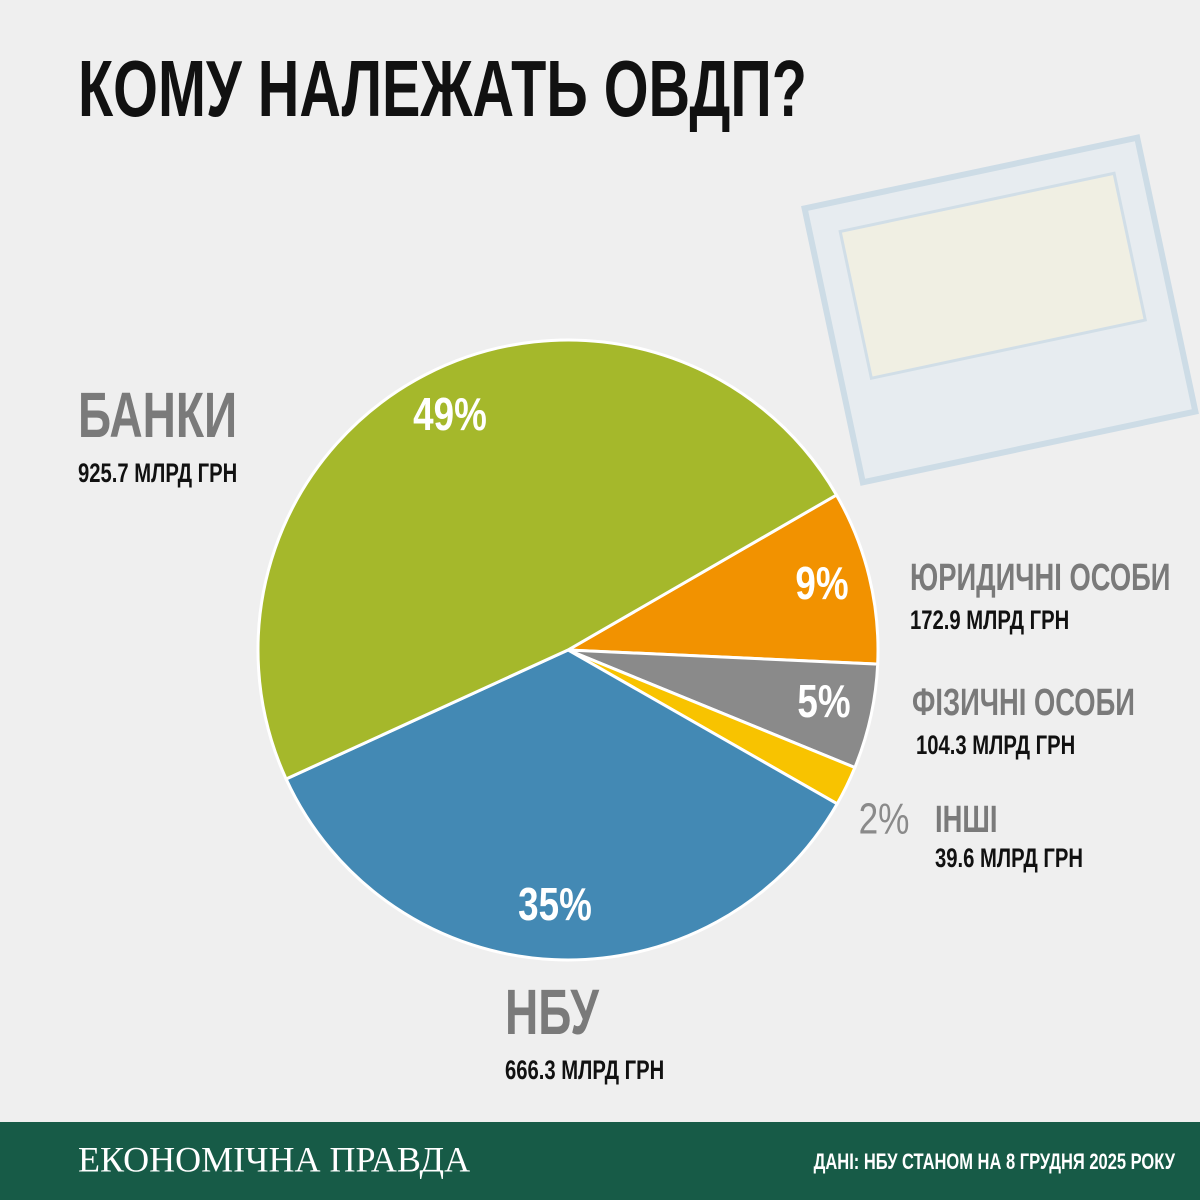  What do you see at coordinates (1023, 703) in the screenshot?
I see `category-label: ФІЗИЧНІ ОСОБИ` at bounding box center [1023, 703].